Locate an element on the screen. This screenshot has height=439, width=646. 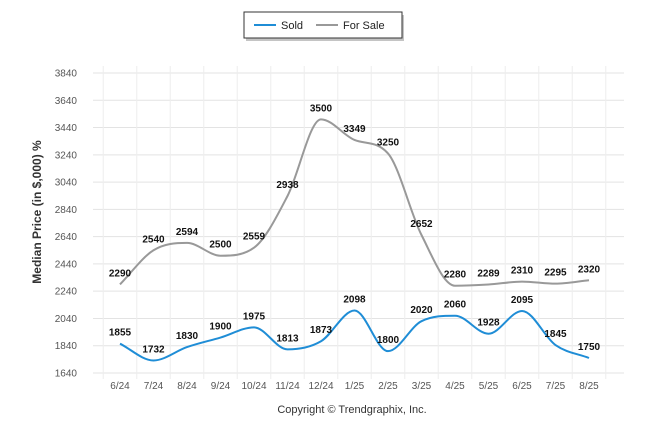
x-tick-label: 7/25 is located at coordinates (556, 386).